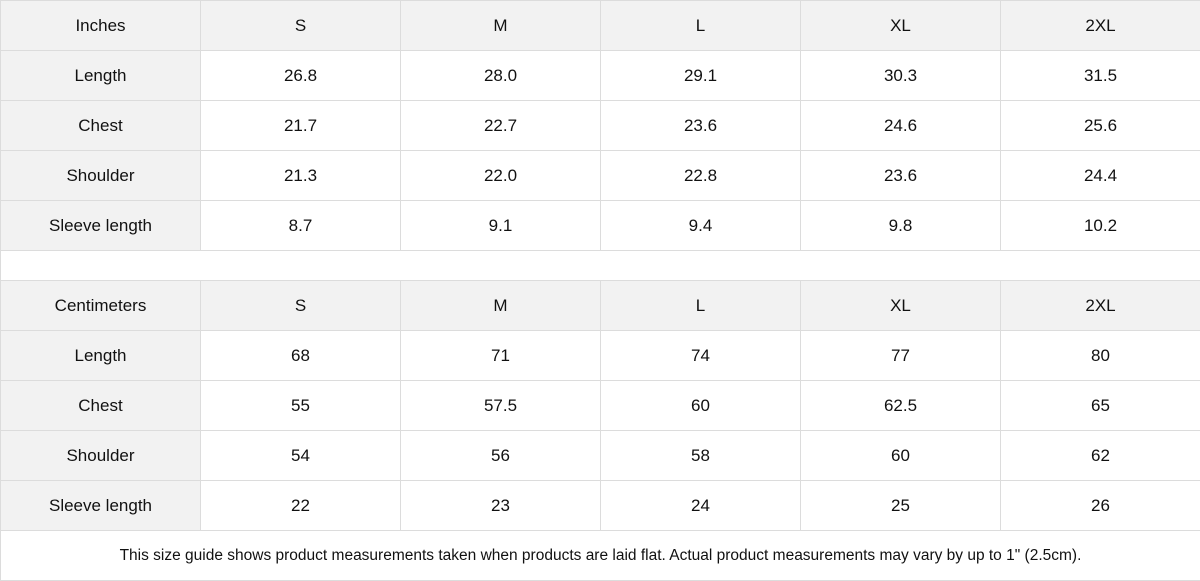 The image size is (1200, 581). Describe the element at coordinates (101, 306) in the screenshot. I see `centimeters-unit-label: Centimeters` at that location.